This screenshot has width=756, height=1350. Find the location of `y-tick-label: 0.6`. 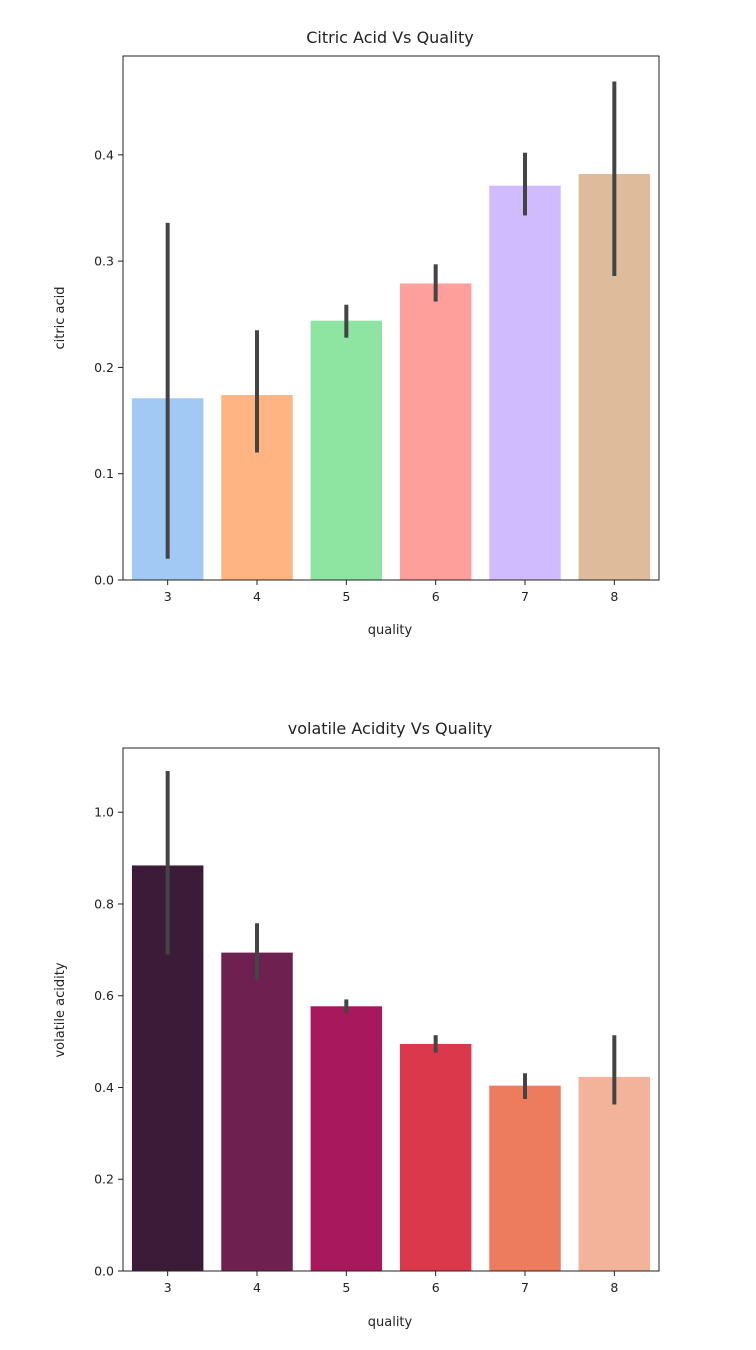

y-tick-label: 0.6 is located at coordinates (104, 995).